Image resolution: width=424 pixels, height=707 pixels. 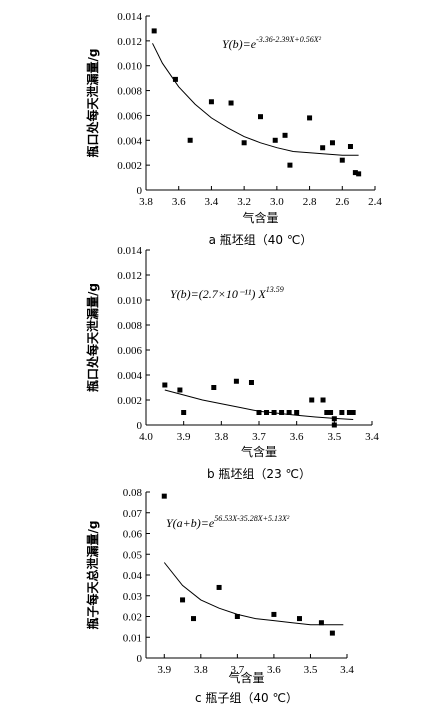 I want to click on chart-caption: a 瓶坯组（40 ℃）, so click(x=261, y=240).